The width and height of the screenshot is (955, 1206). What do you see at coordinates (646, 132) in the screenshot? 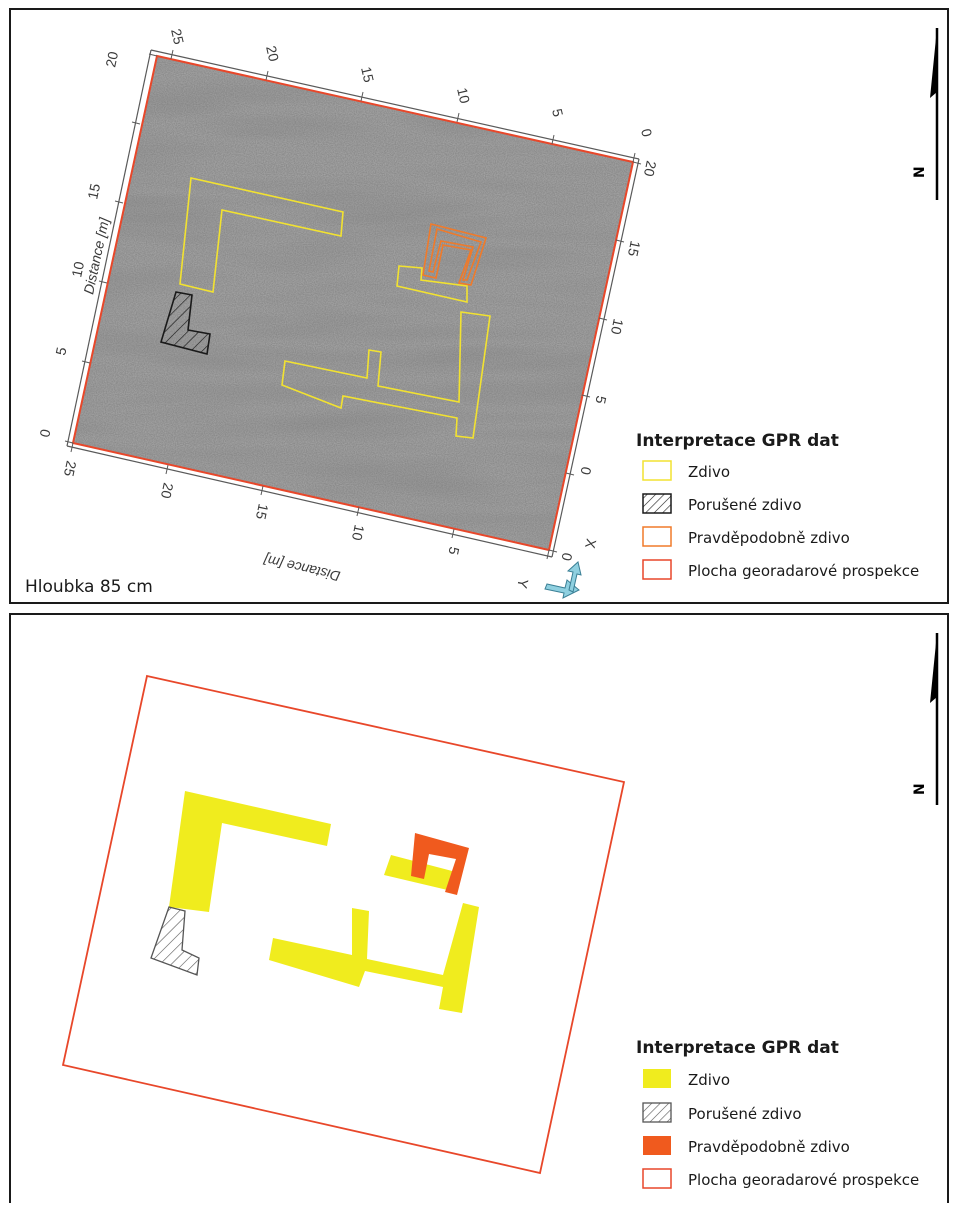
I see `tick-top-0: 0` at bounding box center [646, 132].